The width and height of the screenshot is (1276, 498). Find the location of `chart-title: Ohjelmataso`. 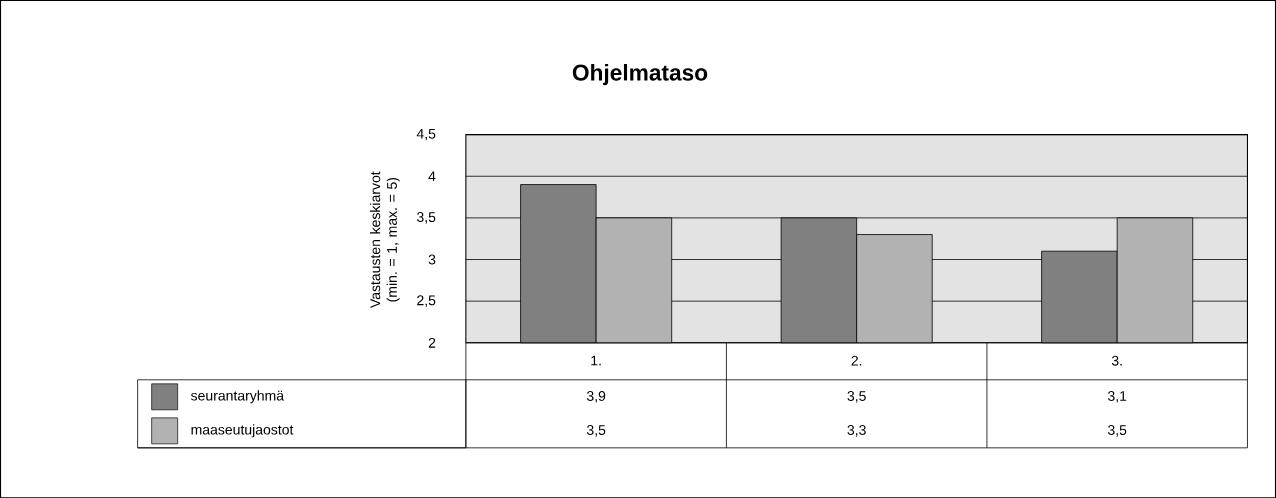

chart-title: Ohjelmataso is located at coordinates (640, 74).